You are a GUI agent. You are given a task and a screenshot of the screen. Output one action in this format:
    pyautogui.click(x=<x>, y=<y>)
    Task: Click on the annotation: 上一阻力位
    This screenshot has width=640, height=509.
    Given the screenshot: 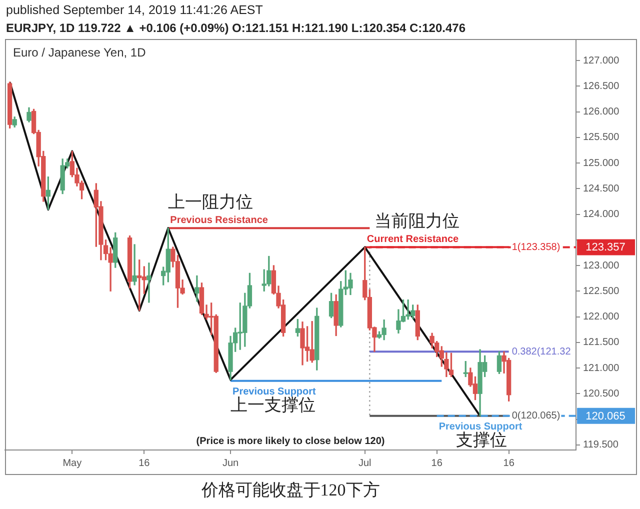 What is the action you would take?
    pyautogui.click(x=211, y=202)
    